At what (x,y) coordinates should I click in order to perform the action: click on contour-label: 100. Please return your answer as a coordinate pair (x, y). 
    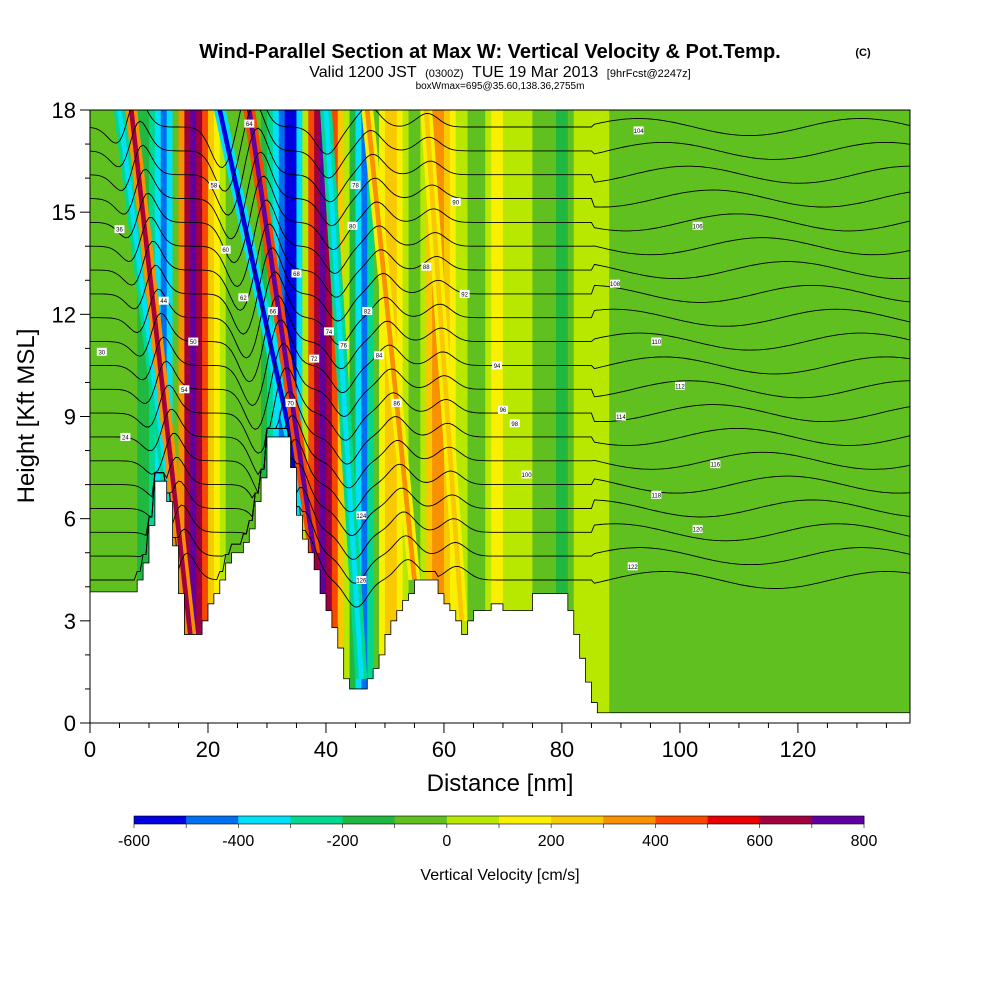
    Looking at the image, I should click on (527, 474).